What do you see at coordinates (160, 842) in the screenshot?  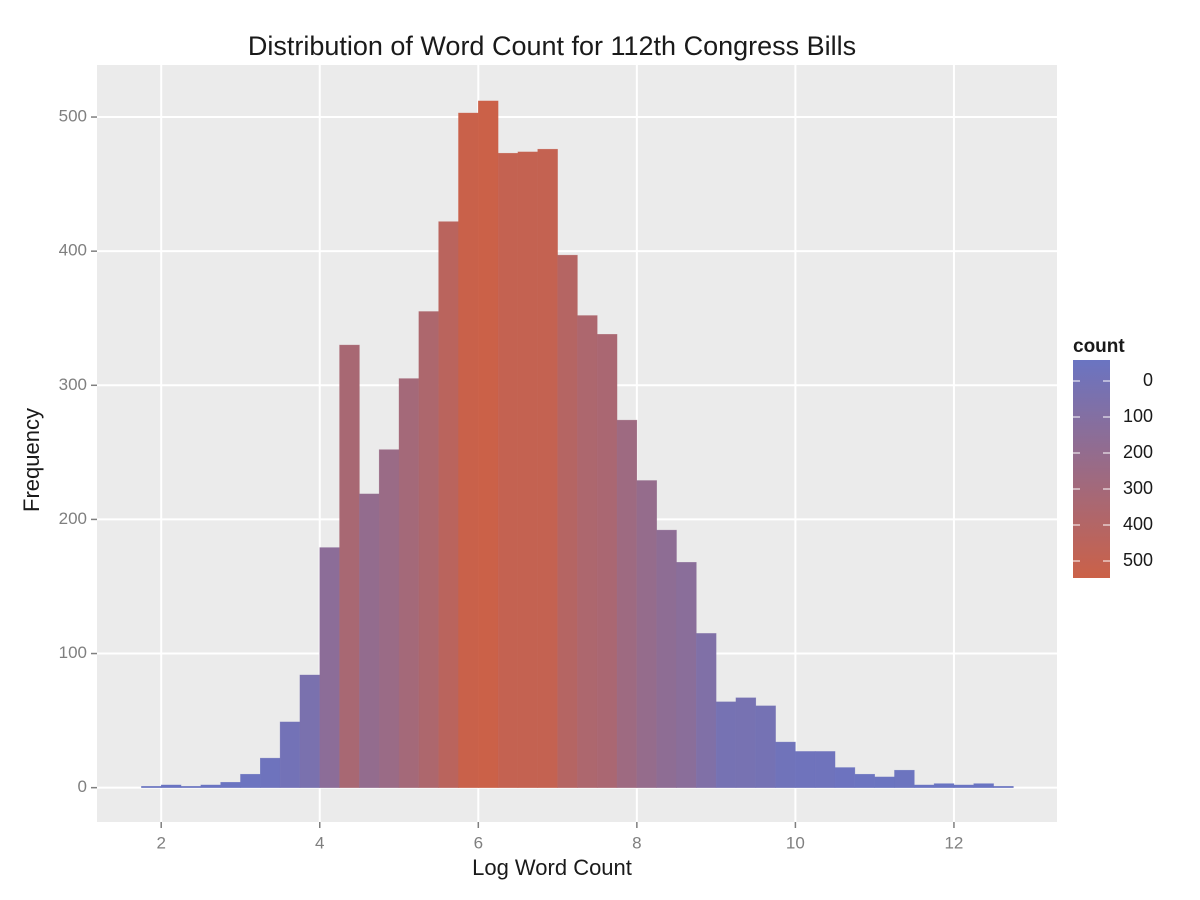 I see `x-tick-label: 2` at bounding box center [160, 842].